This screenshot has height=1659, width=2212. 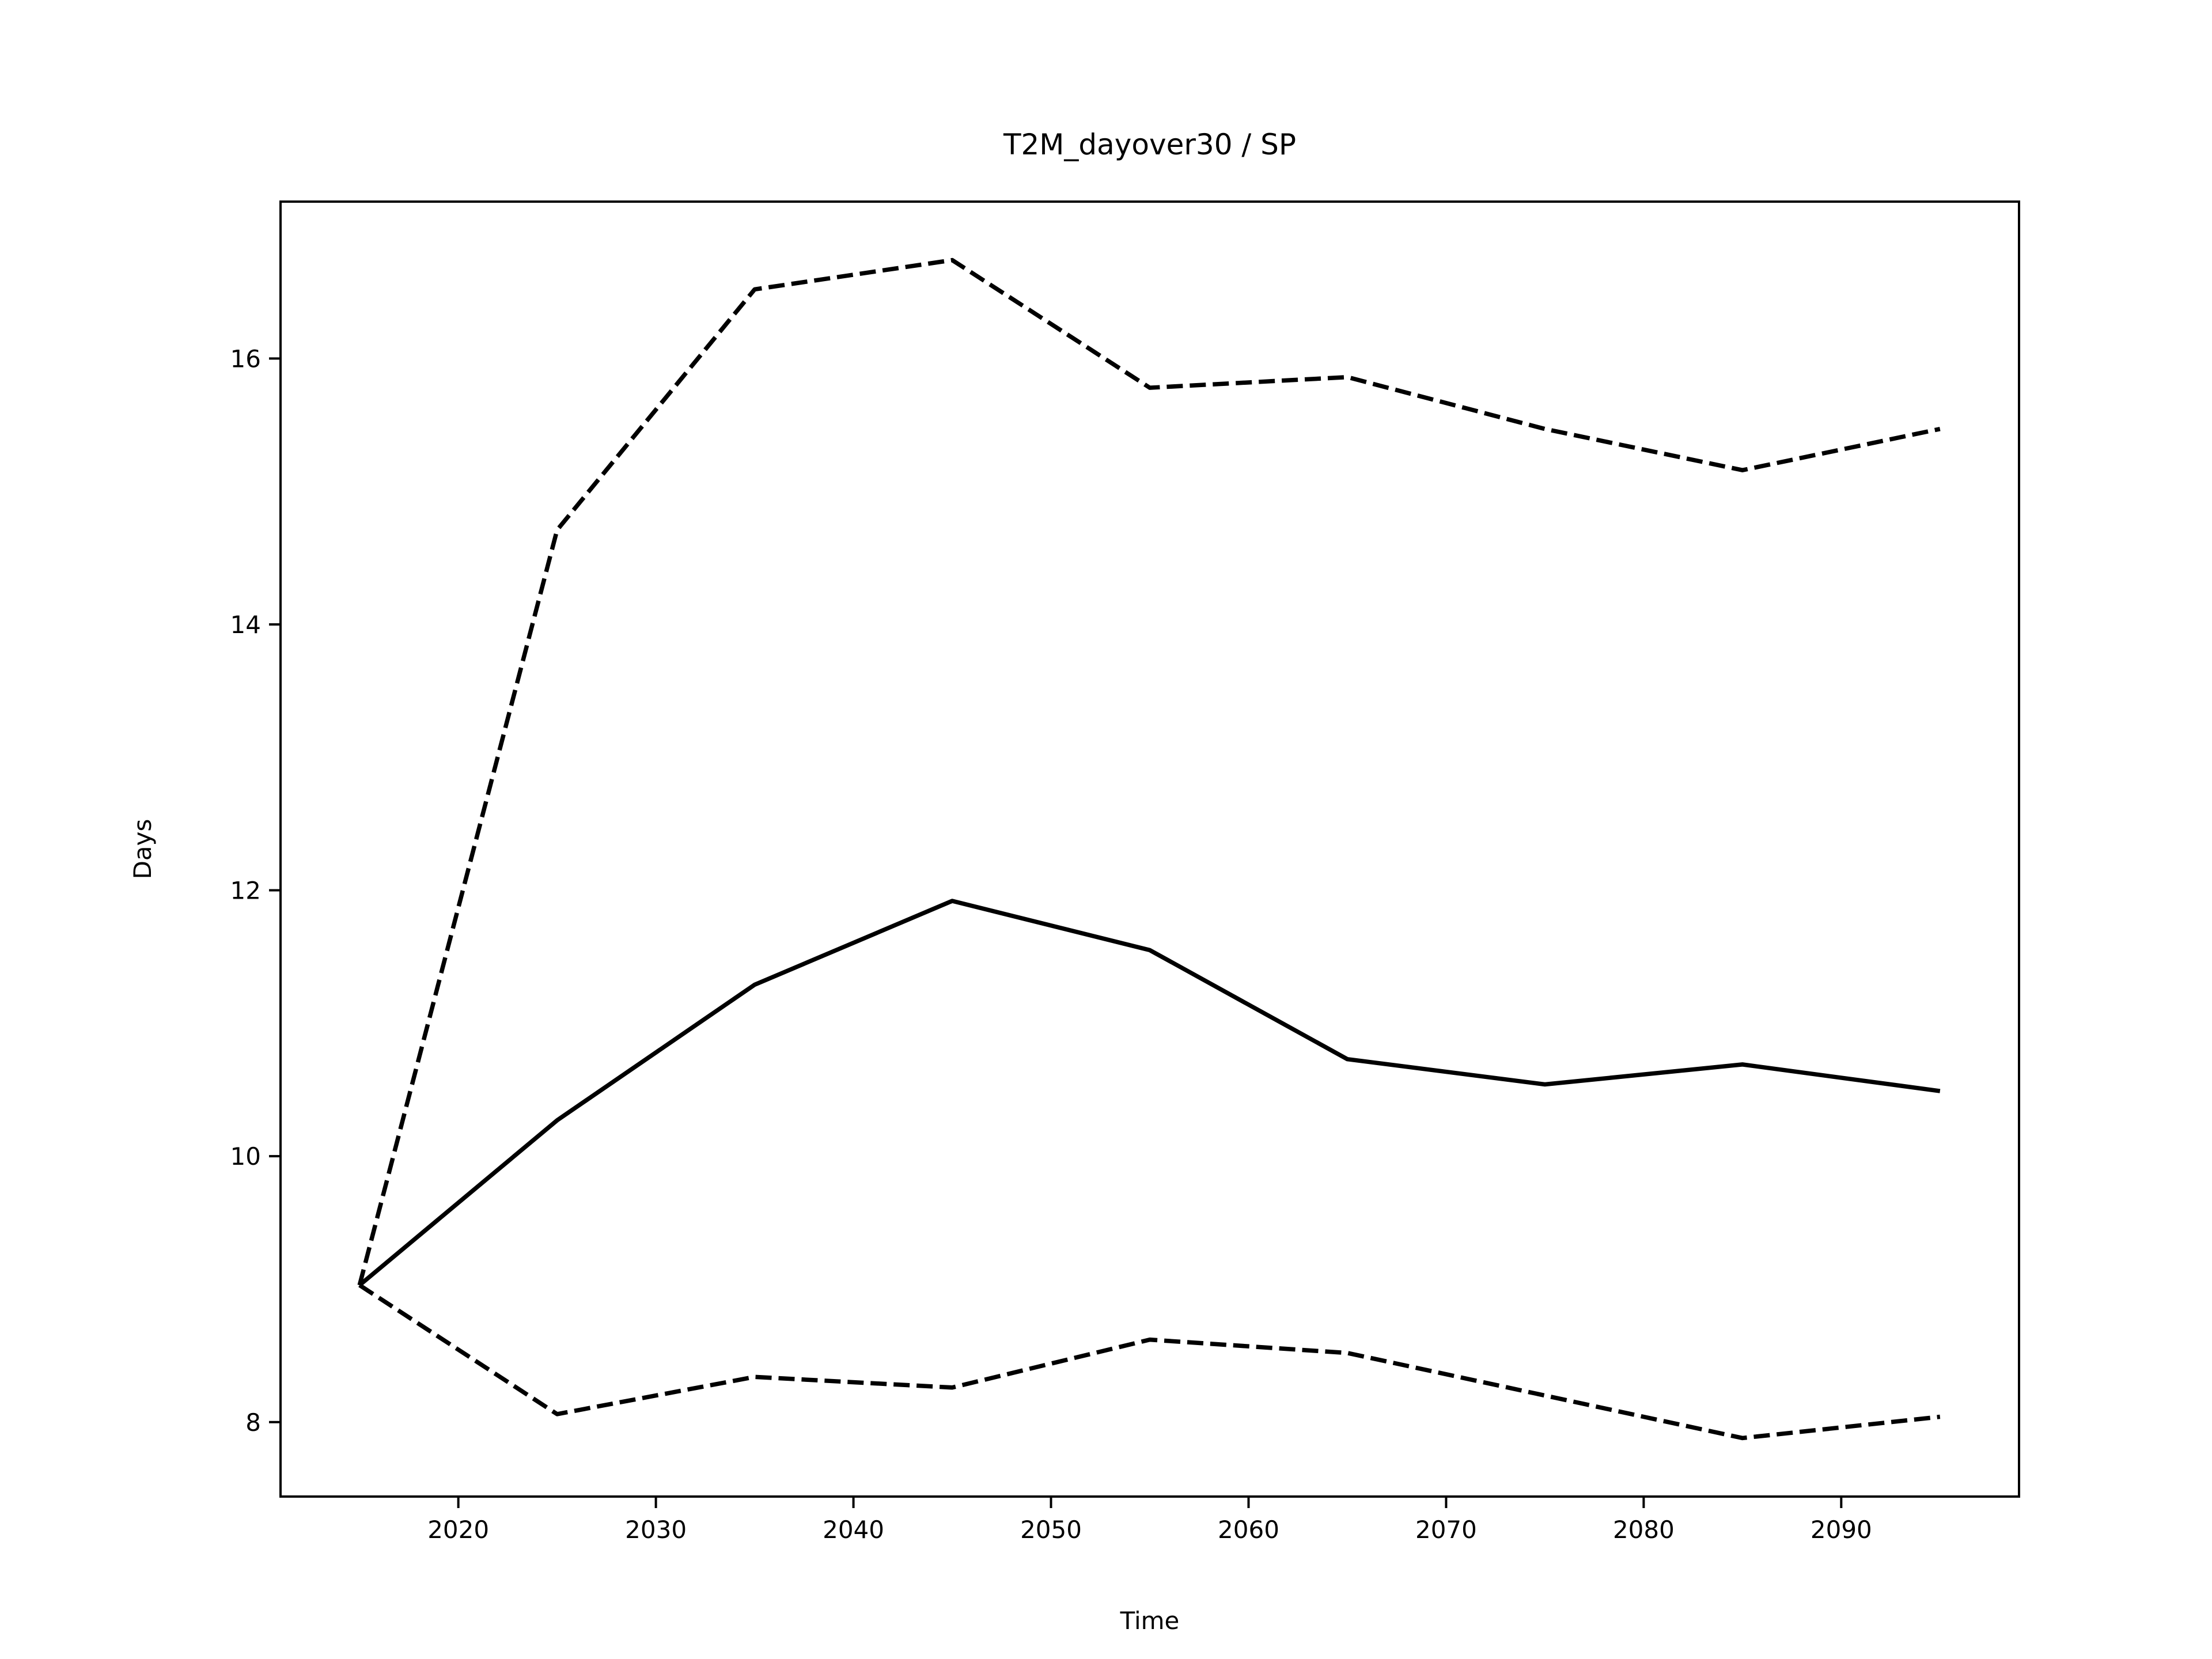 I want to click on y-axis-label: Days, so click(x=142, y=849).